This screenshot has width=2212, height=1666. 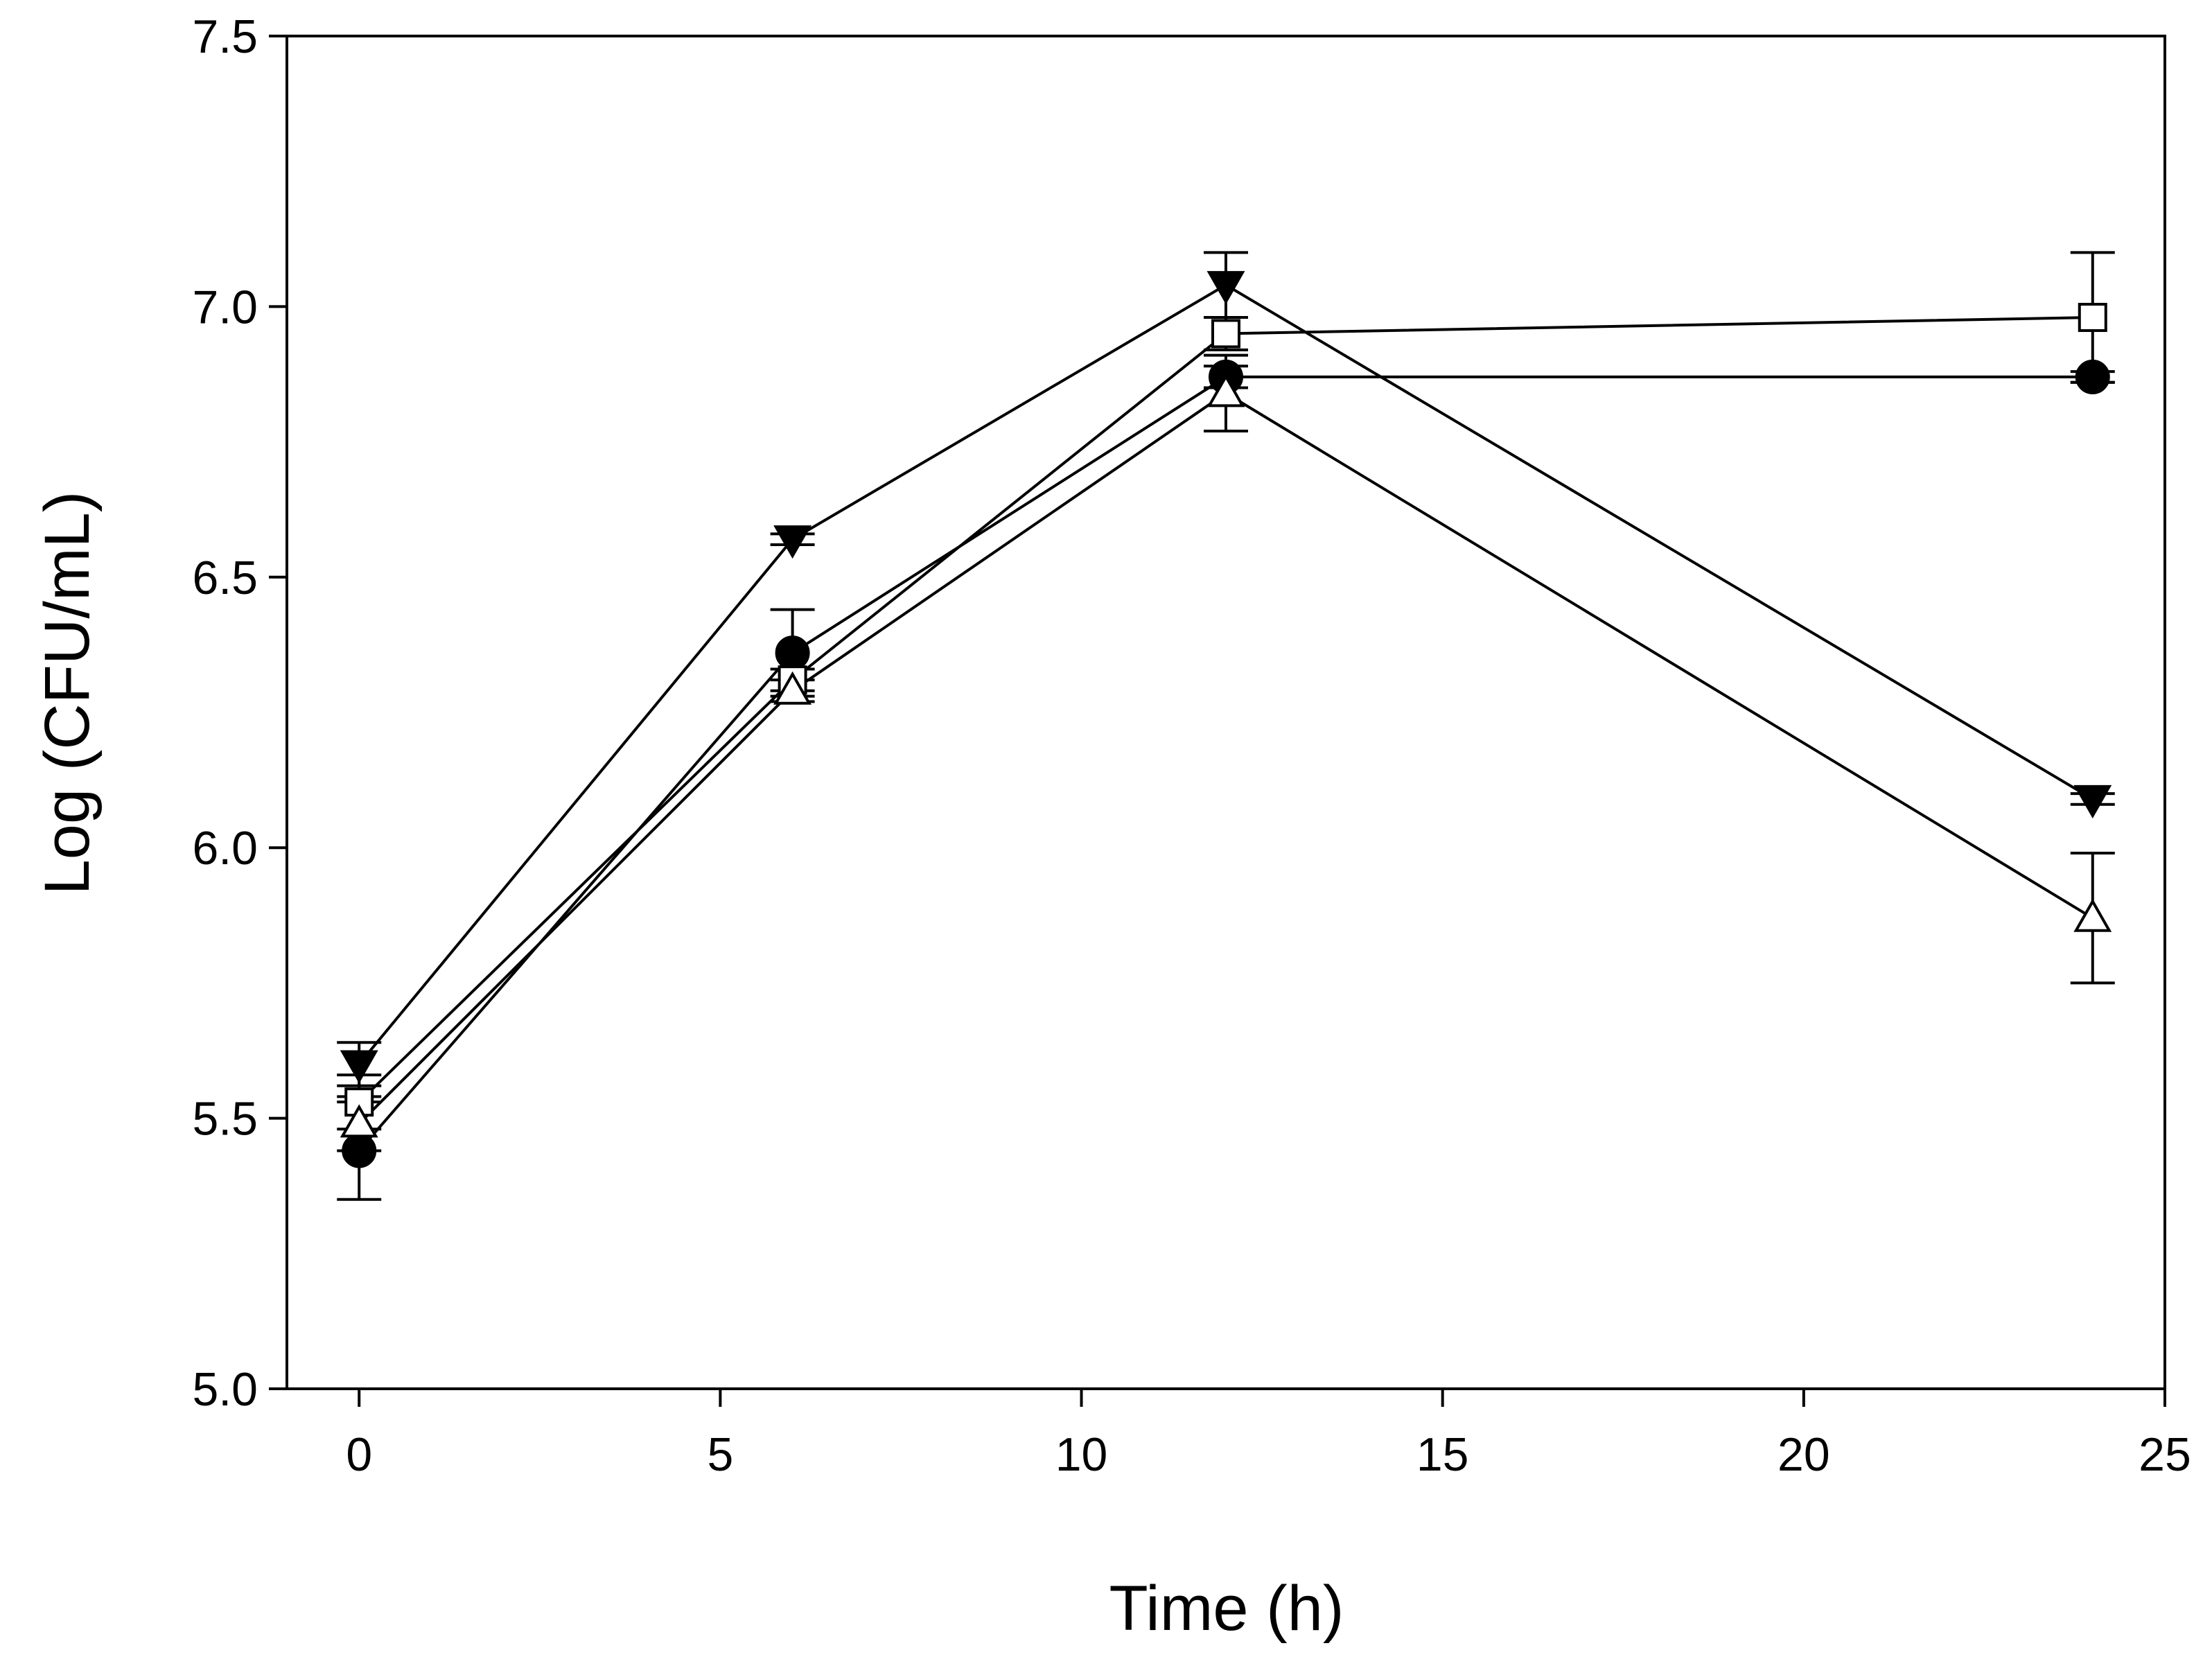 What do you see at coordinates (2165, 1454) in the screenshot?
I see `x-tick-label-25: 25` at bounding box center [2165, 1454].